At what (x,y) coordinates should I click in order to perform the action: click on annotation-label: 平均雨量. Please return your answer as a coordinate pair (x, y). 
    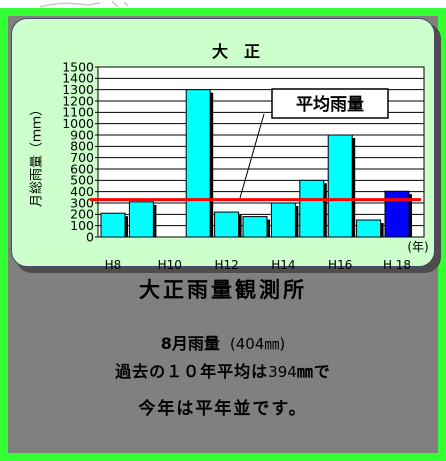
    Looking at the image, I should click on (330, 104).